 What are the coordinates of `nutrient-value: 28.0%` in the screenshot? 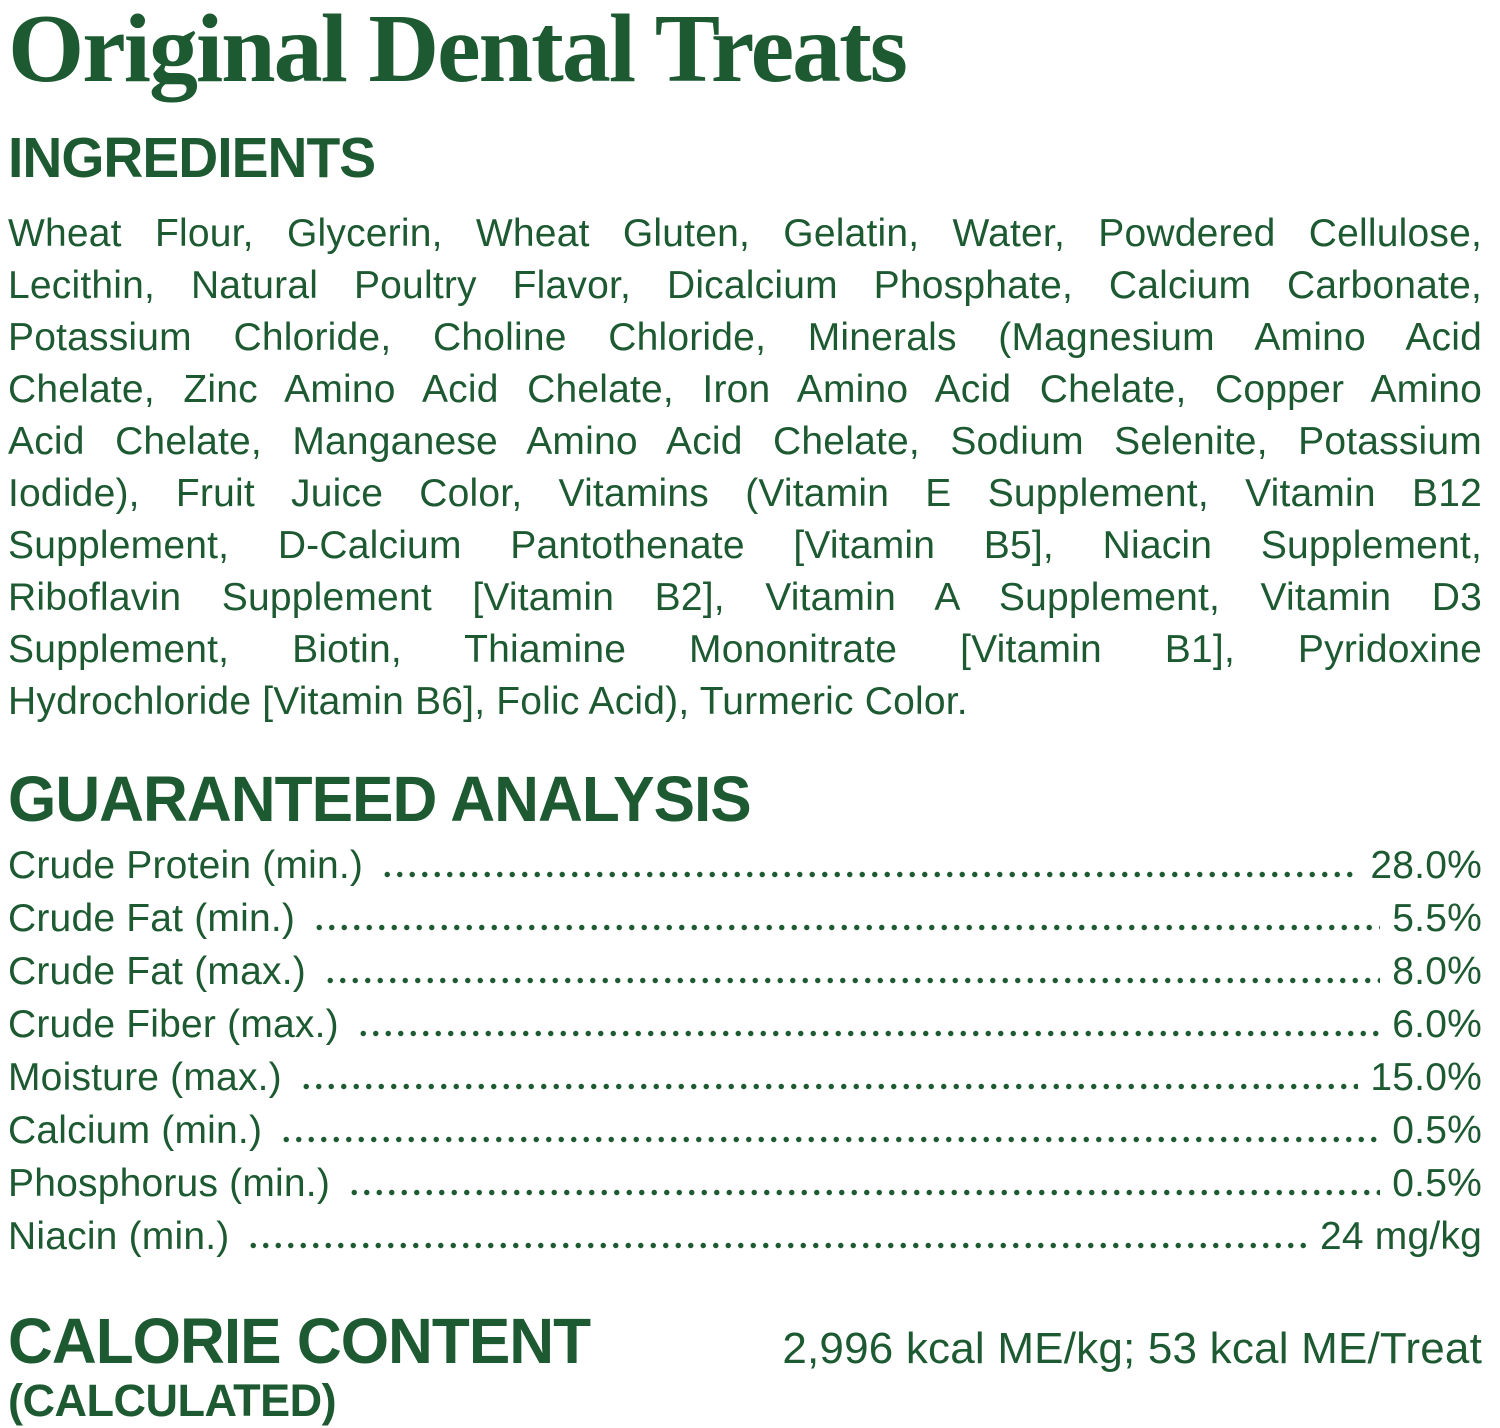 It's located at (1426, 865).